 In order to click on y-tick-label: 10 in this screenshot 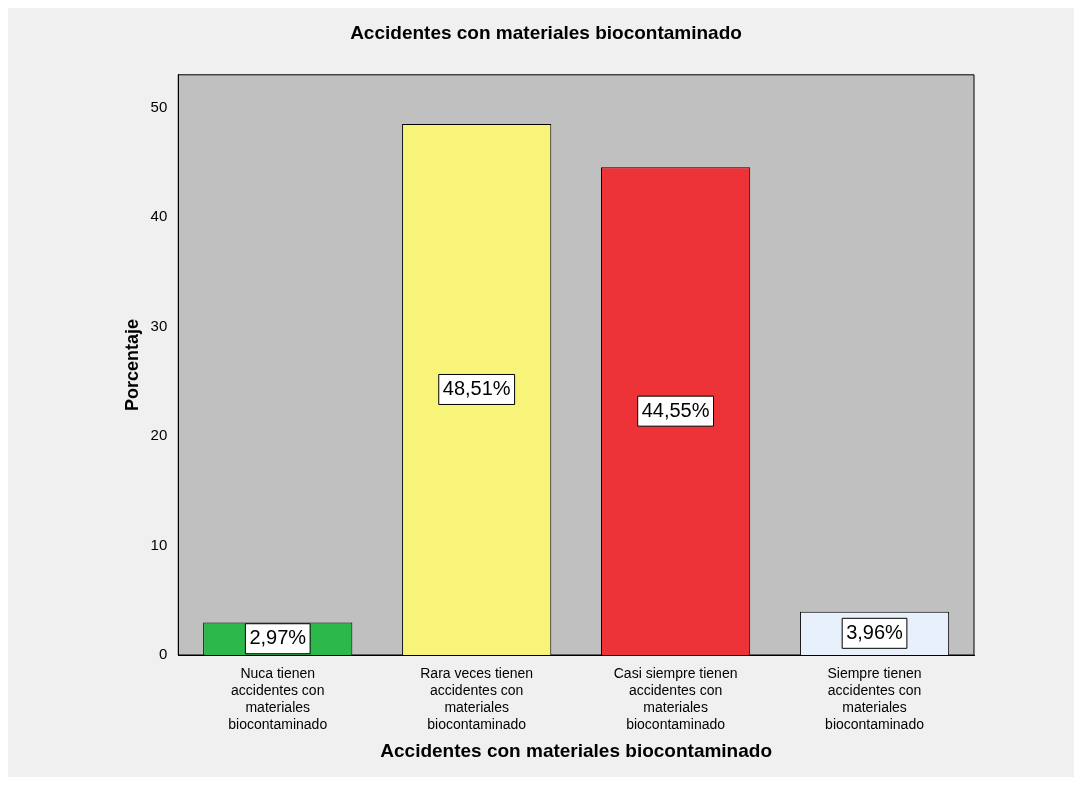, I will do `click(159, 544)`.